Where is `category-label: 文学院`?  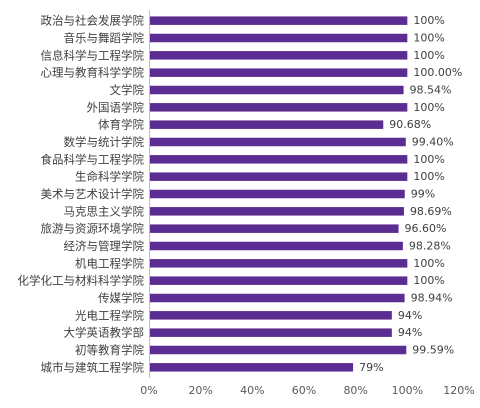
category-label: 文学院 is located at coordinates (127, 90).